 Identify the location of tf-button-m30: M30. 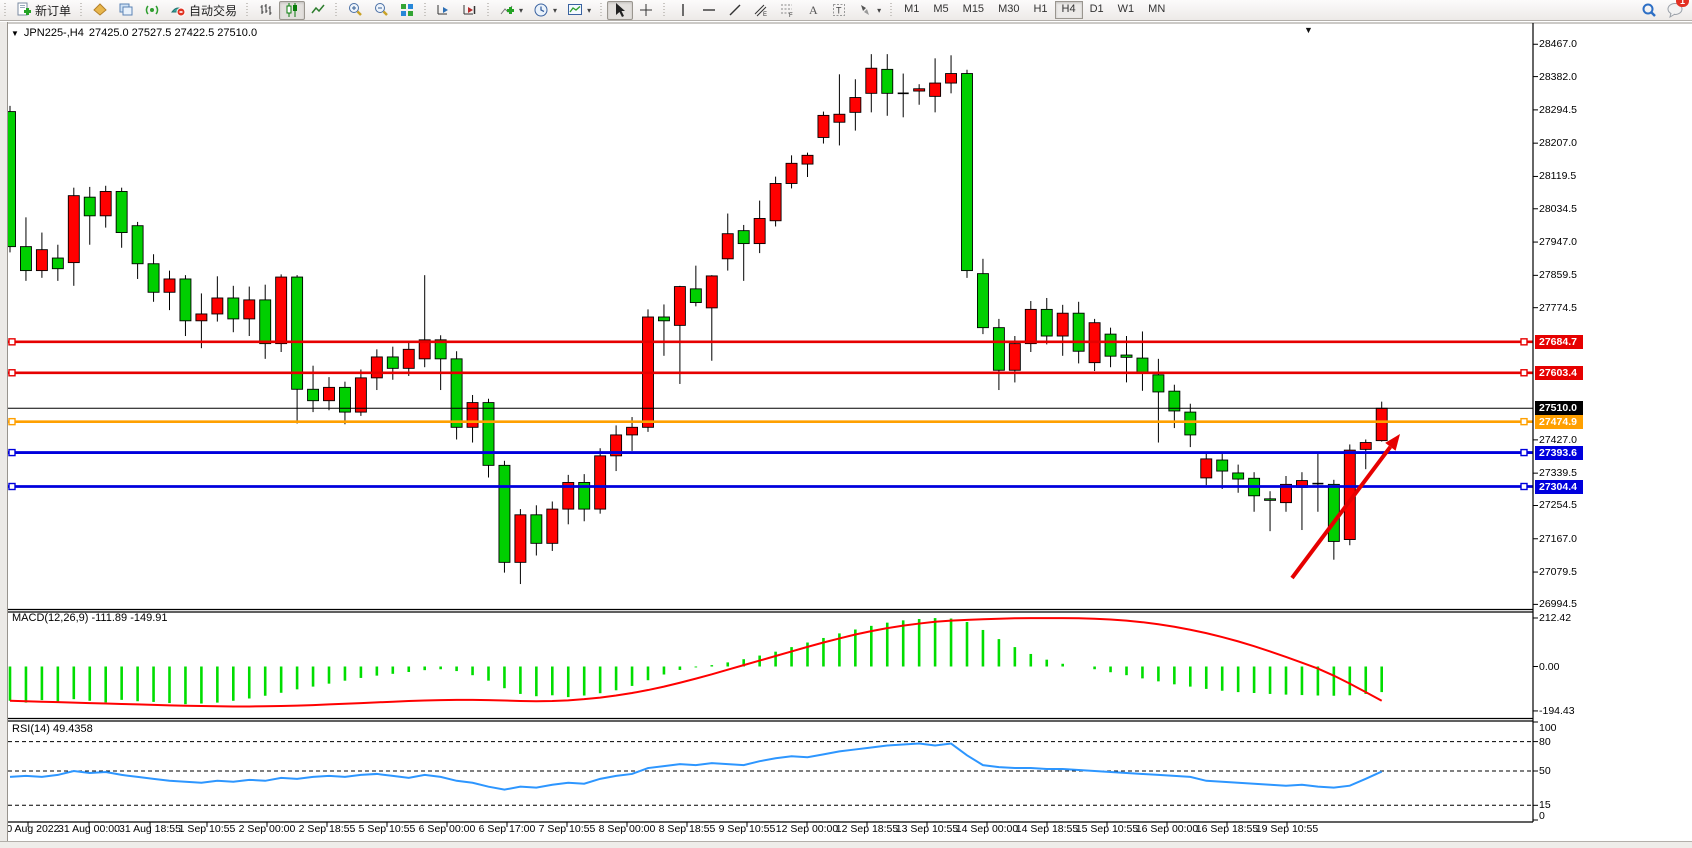
(1009, 9).